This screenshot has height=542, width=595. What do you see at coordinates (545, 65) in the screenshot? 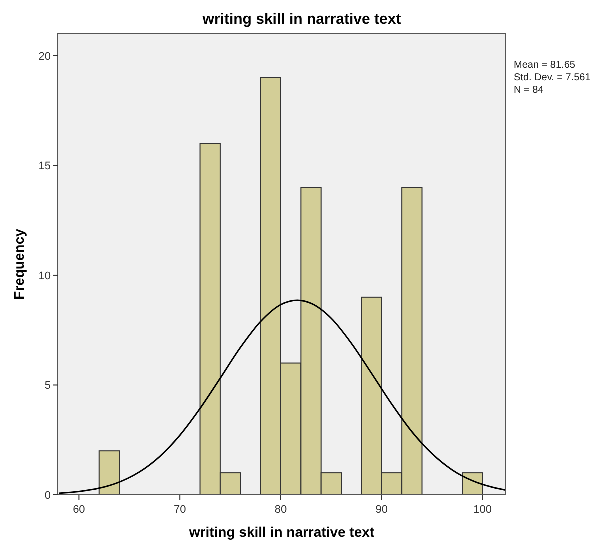
I see `text: Mean = 81.65` at bounding box center [545, 65].